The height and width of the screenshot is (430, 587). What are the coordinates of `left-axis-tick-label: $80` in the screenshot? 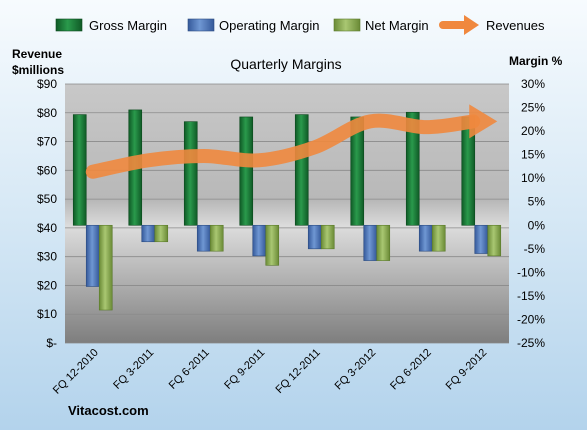 It's located at (47, 113).